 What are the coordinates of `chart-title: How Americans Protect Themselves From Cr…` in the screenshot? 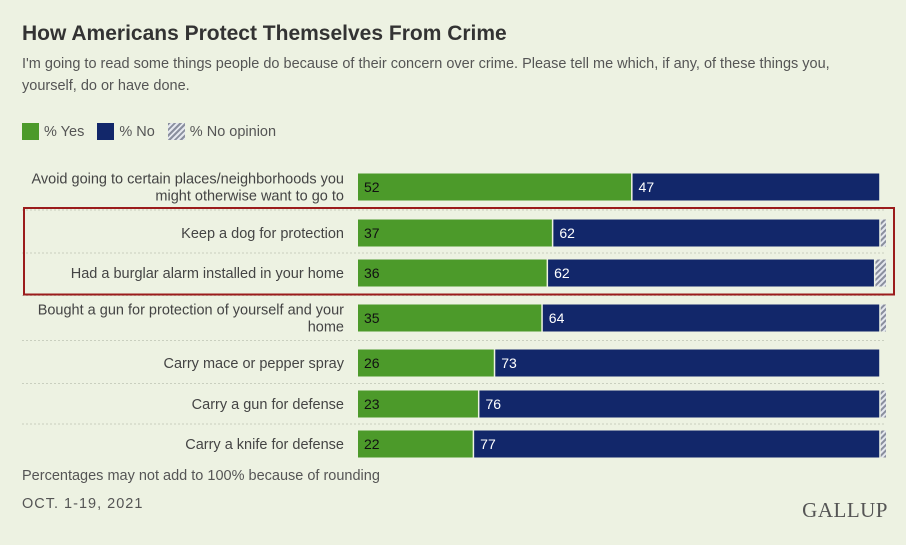 It's located at (264, 33).